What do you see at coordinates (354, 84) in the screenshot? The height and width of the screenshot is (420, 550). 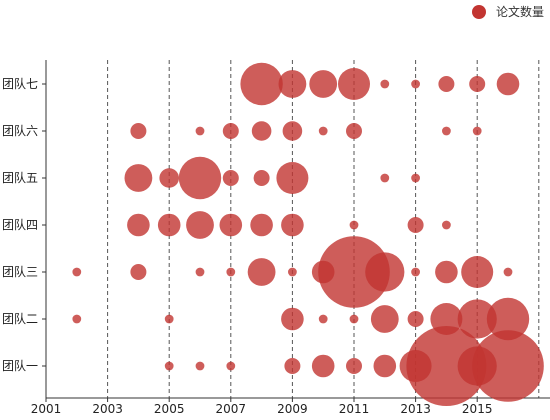 I see `bubble-团队七-2011` at bounding box center [354, 84].